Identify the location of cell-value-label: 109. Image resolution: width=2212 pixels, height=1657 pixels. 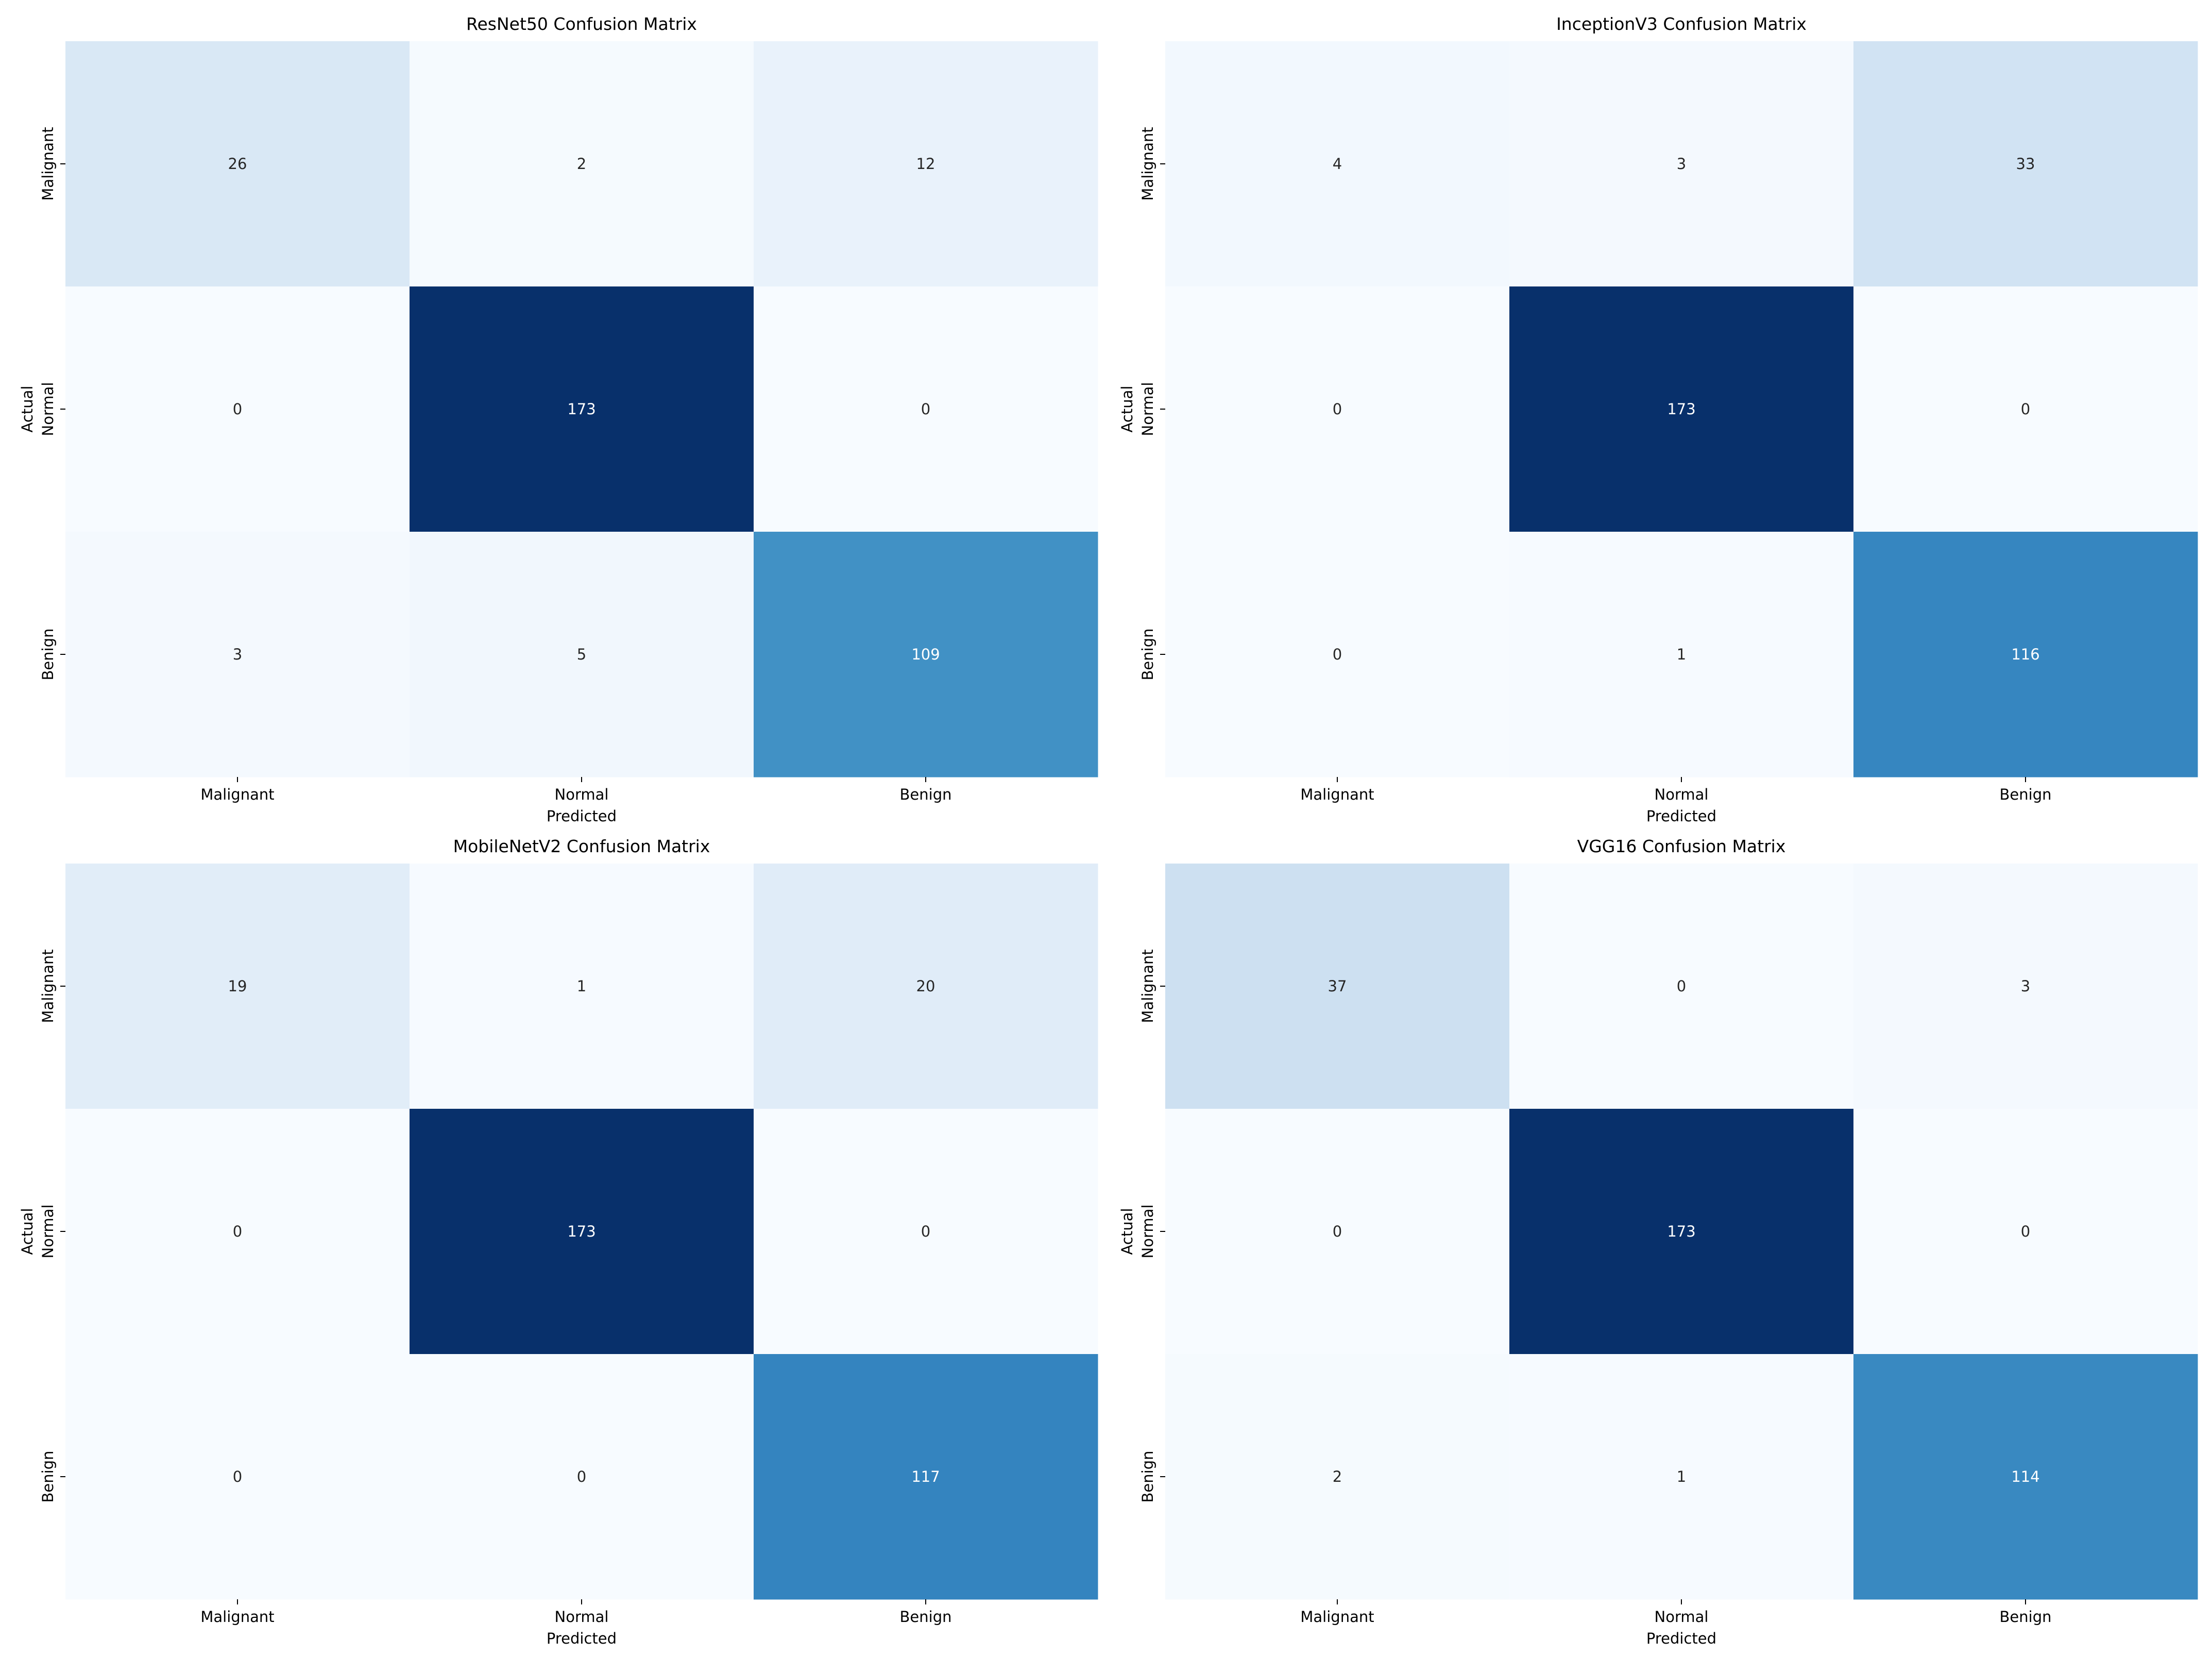
(926, 654).